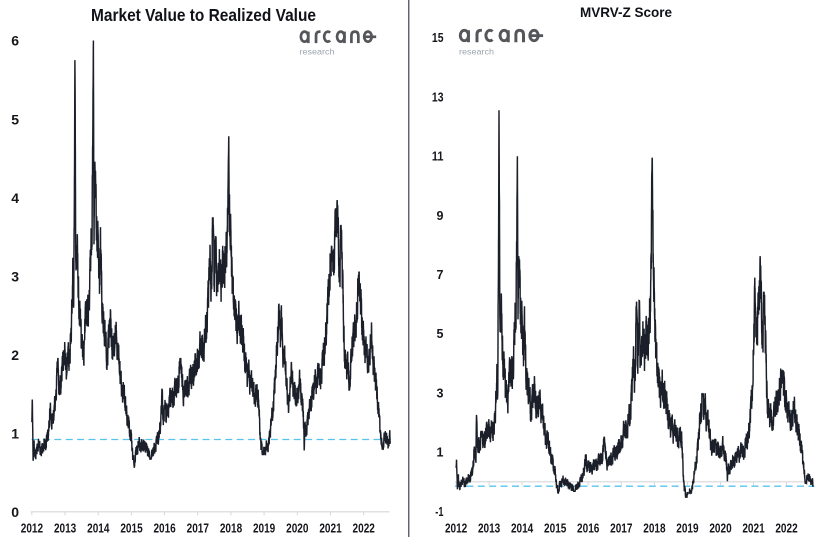 Image resolution: width=826 pixels, height=537 pixels. What do you see at coordinates (440, 275) in the screenshot?
I see `svg-text: 7` at bounding box center [440, 275].